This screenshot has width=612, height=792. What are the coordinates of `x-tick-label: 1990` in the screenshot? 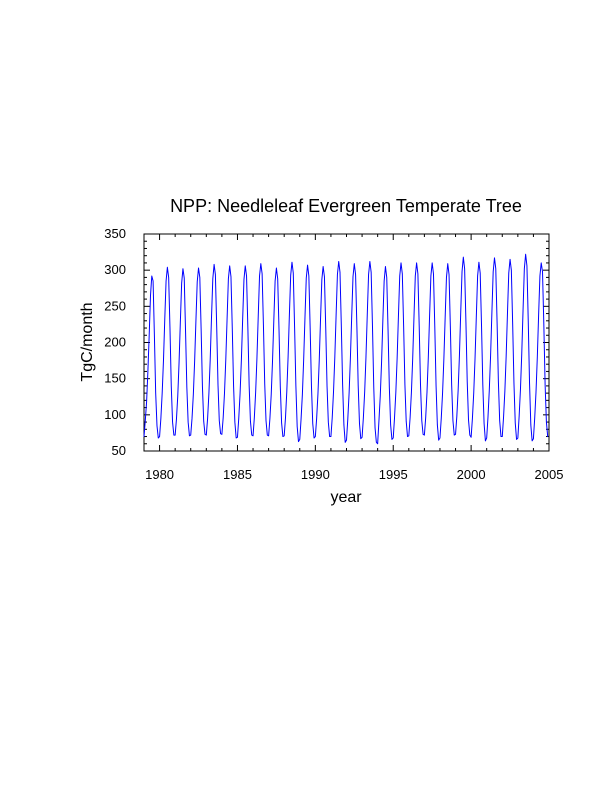 It's located at (315, 474).